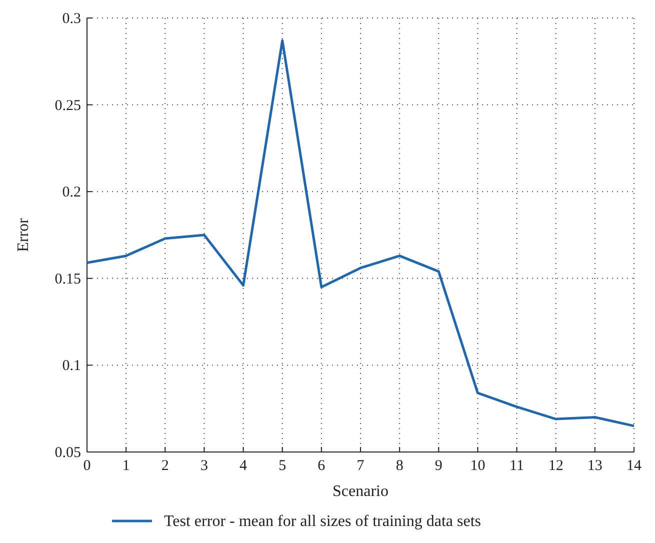 This screenshot has height=543, width=655. What do you see at coordinates (438, 466) in the screenshot?
I see `x-tick-label: 9` at bounding box center [438, 466].